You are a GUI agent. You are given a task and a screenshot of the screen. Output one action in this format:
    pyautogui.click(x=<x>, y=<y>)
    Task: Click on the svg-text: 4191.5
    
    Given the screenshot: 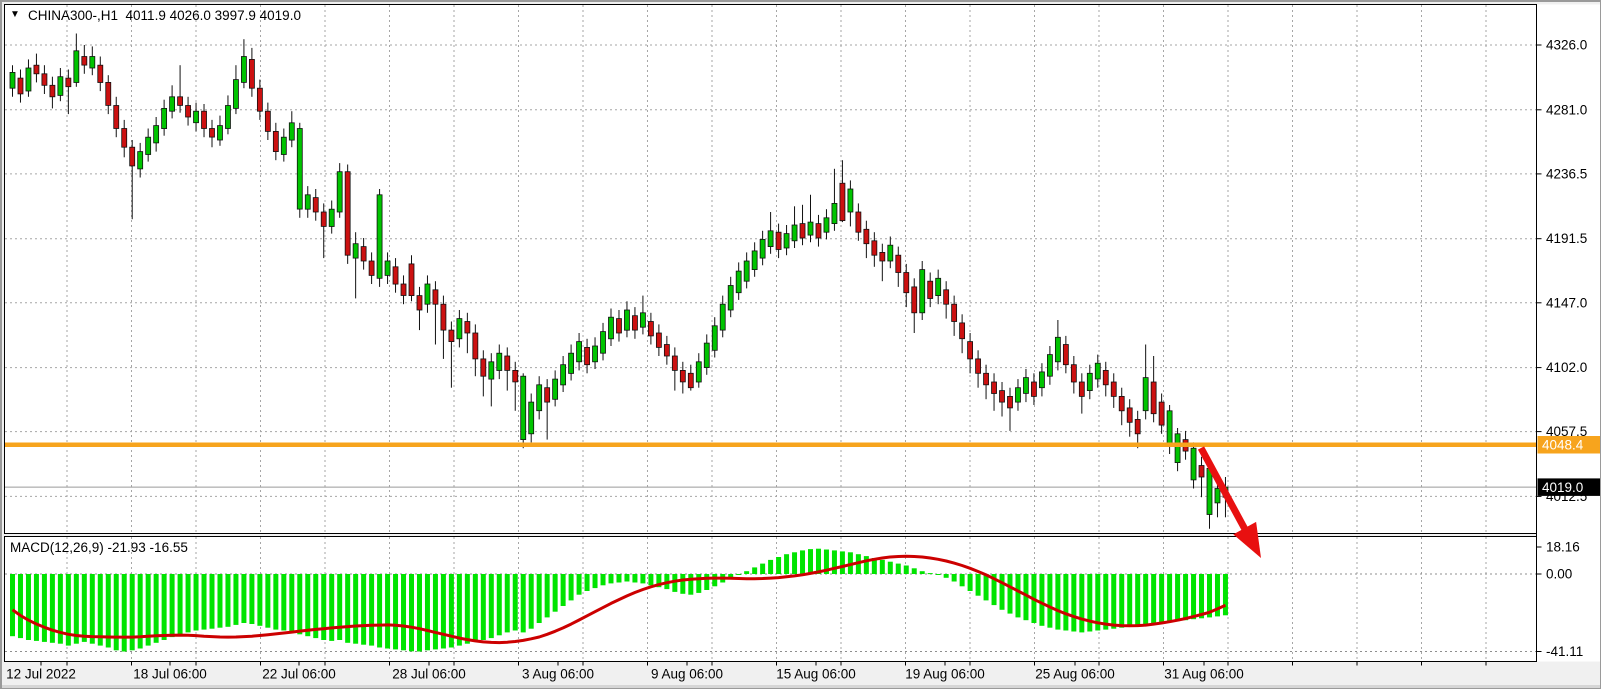 What is the action you would take?
    pyautogui.click(x=1566, y=238)
    